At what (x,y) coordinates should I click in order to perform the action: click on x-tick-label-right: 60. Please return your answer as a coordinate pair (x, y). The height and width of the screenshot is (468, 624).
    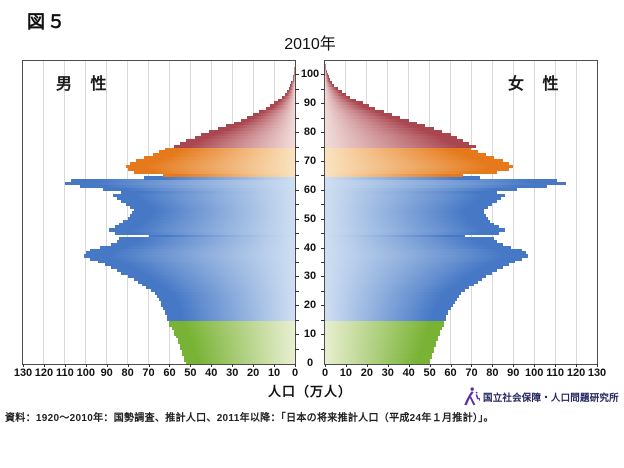
    Looking at the image, I should click on (450, 373).